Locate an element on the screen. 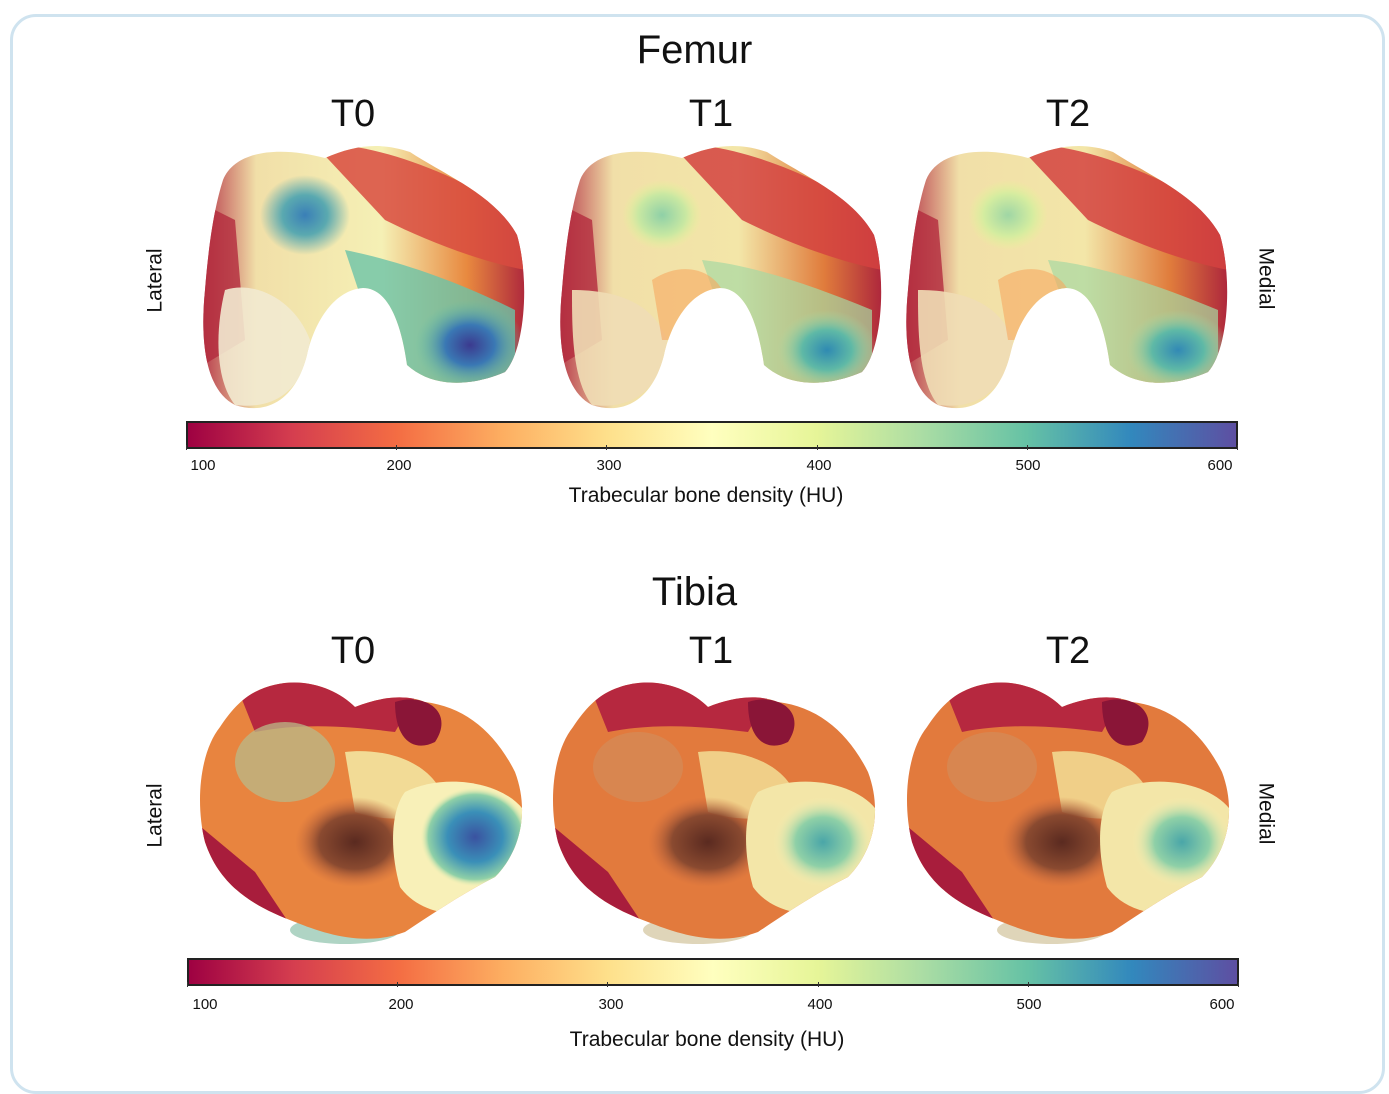  column-label-t2-tibia: T2 is located at coordinates (1068, 651).